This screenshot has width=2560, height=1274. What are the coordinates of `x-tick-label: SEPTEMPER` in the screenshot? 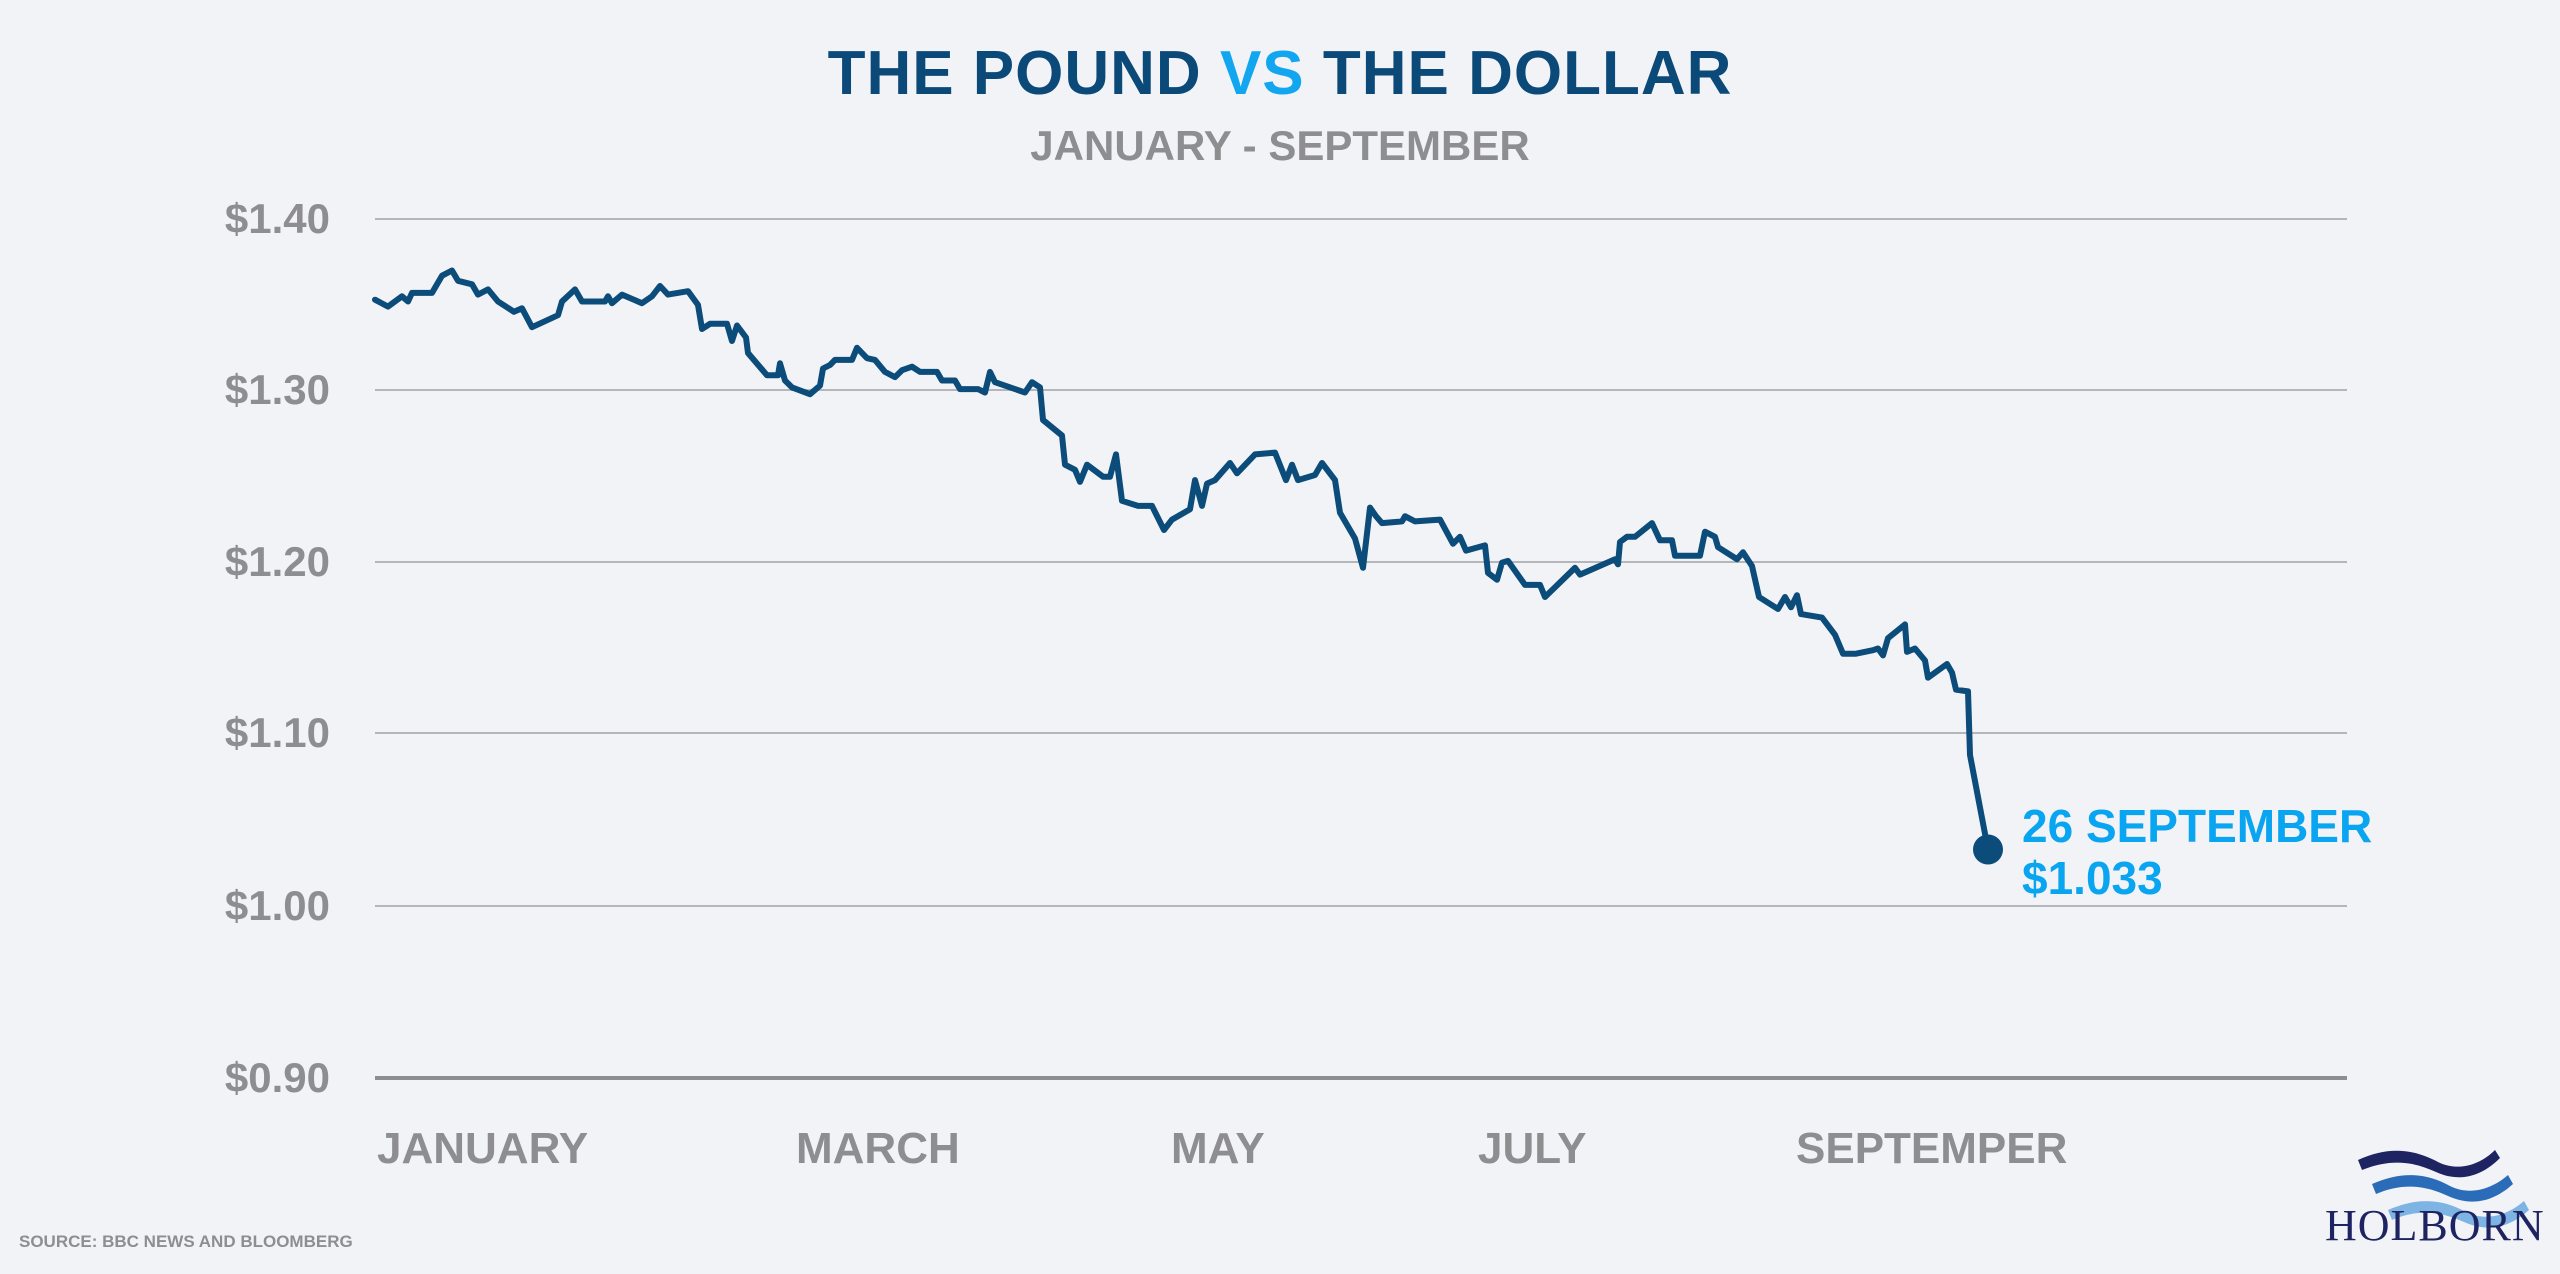 It's located at (1932, 1148).